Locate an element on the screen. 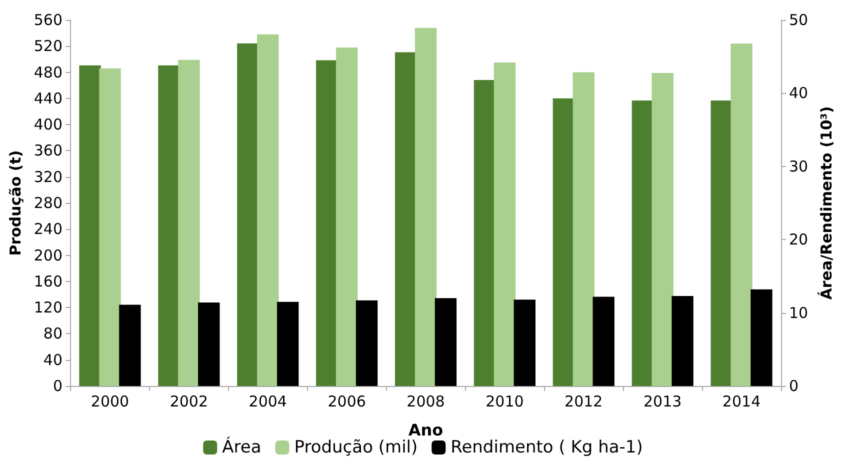  y-tick-label: 160 is located at coordinates (48, 281).